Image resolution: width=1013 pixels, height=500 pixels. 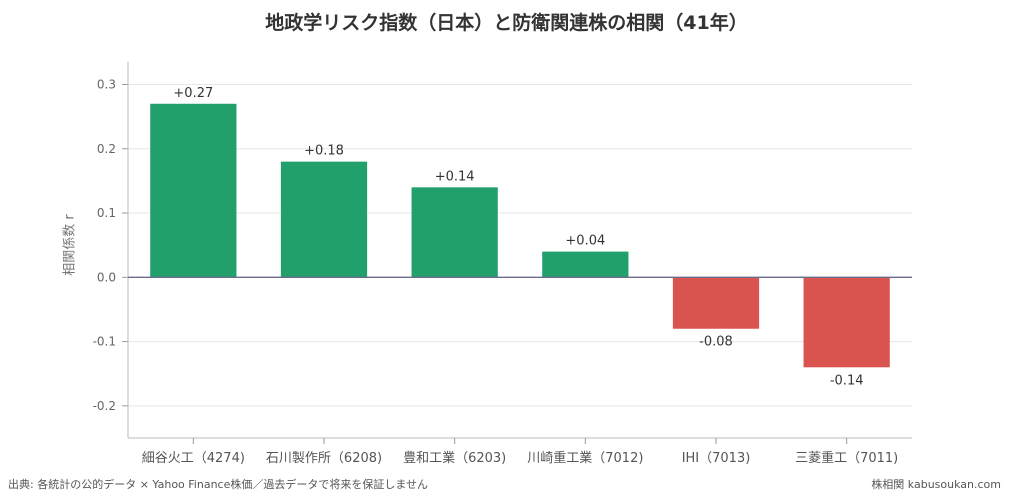 What do you see at coordinates (324, 151) in the screenshot?
I see `data-label: +0.18` at bounding box center [324, 151].